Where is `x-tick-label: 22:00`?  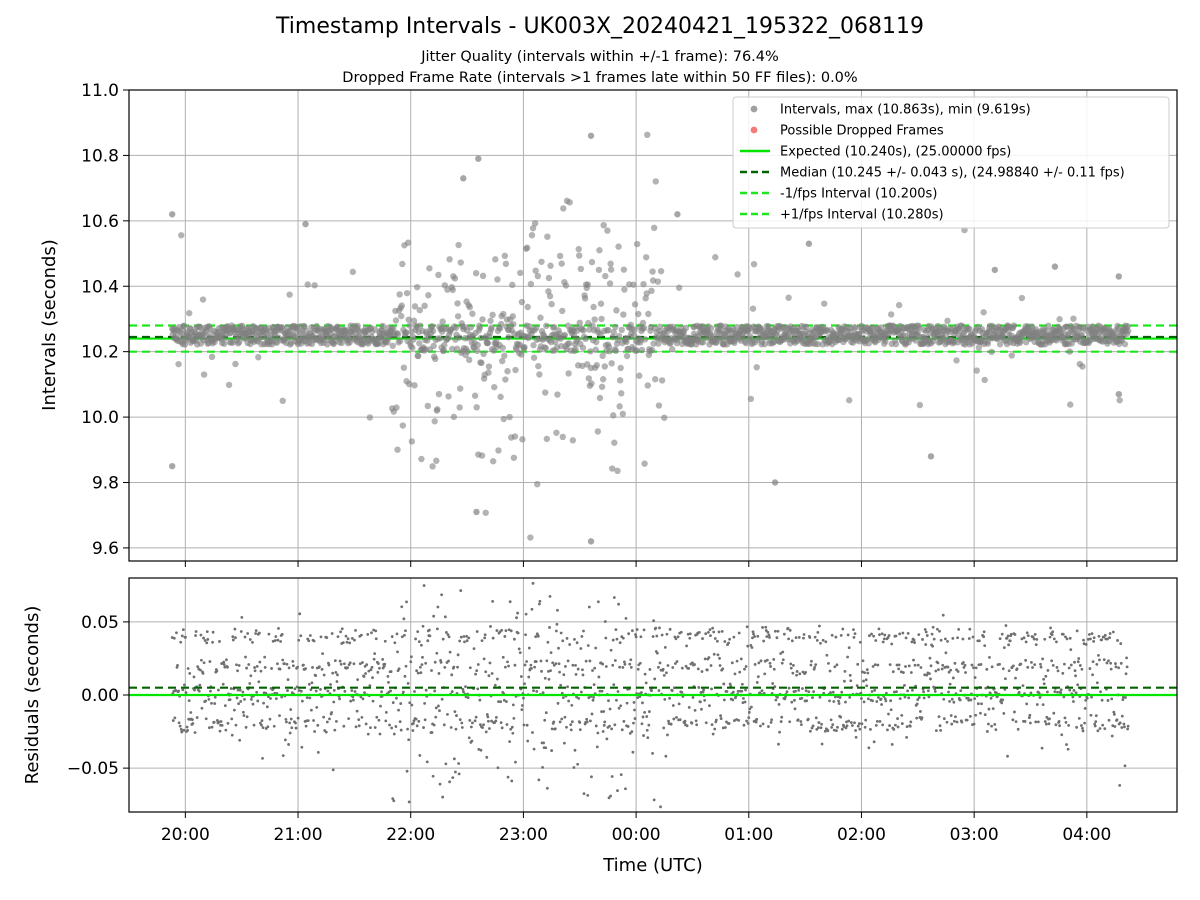
x-tick-label: 22:00 is located at coordinates (410, 835).